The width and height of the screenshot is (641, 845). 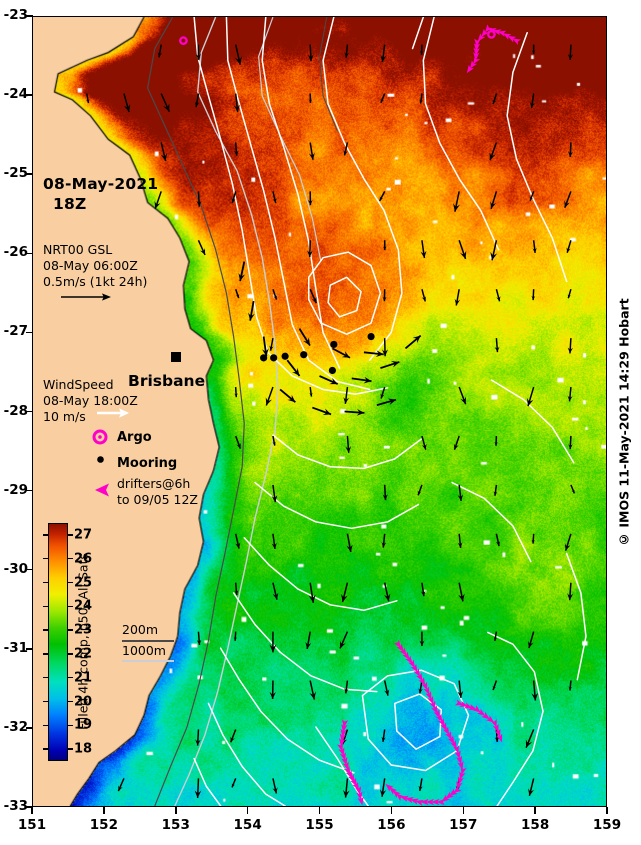 I want to click on colorbar-gradient, so click(x=58, y=642).